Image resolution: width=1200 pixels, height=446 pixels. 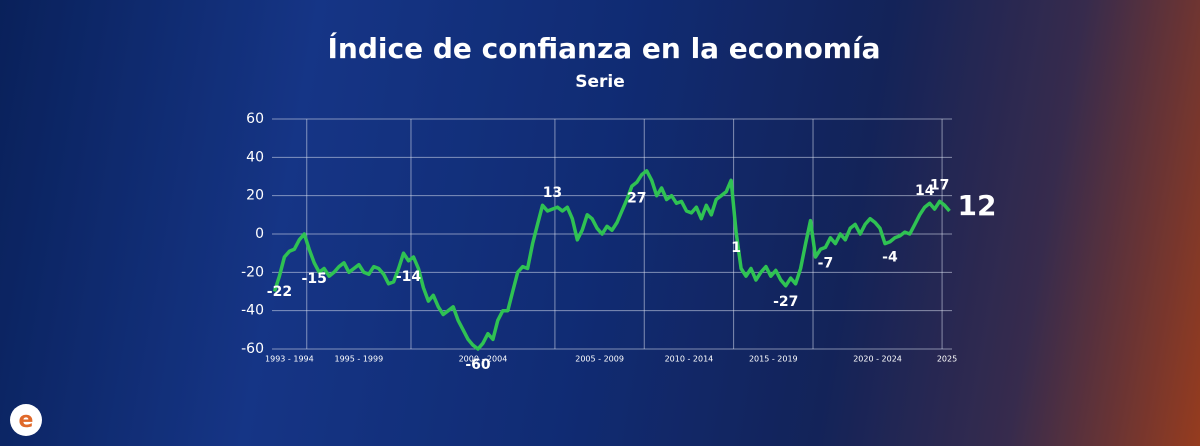 What do you see at coordinates (255, 119) in the screenshot?
I see `y-tick-label: 60` at bounding box center [255, 119].